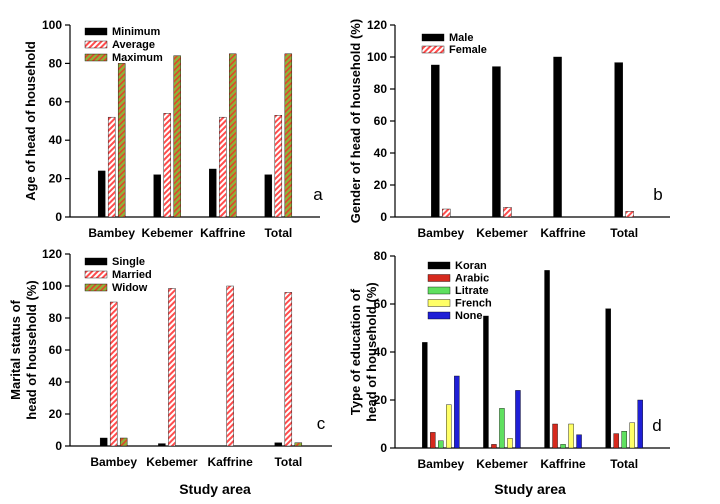  Describe the element at coordinates (473, 304) in the screenshot. I see `legend-label-french: French` at that location.